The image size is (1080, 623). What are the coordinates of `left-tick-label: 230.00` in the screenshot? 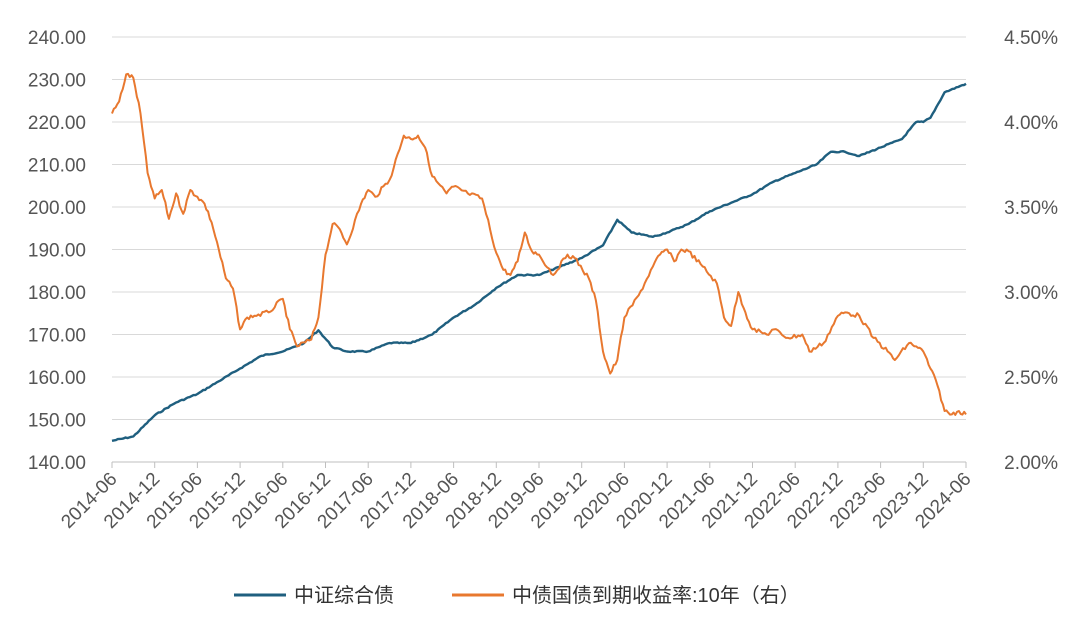 It's located at (57, 81).